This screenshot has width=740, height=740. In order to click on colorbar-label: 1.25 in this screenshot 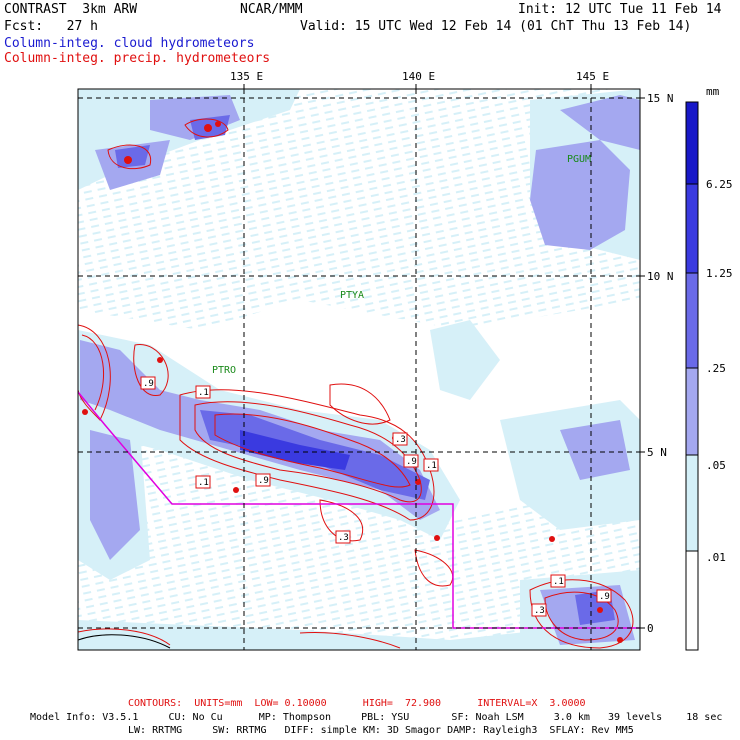, I will do `click(719, 273)`.